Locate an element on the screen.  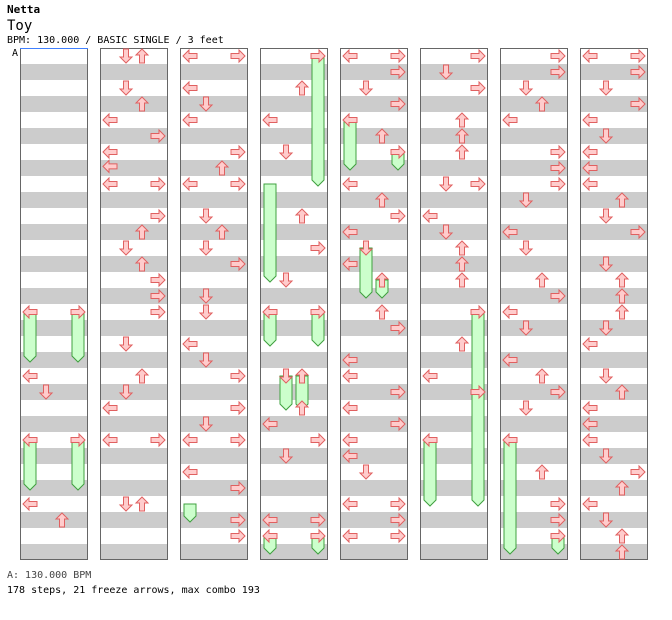
chart-column is located at coordinates (614, 304).